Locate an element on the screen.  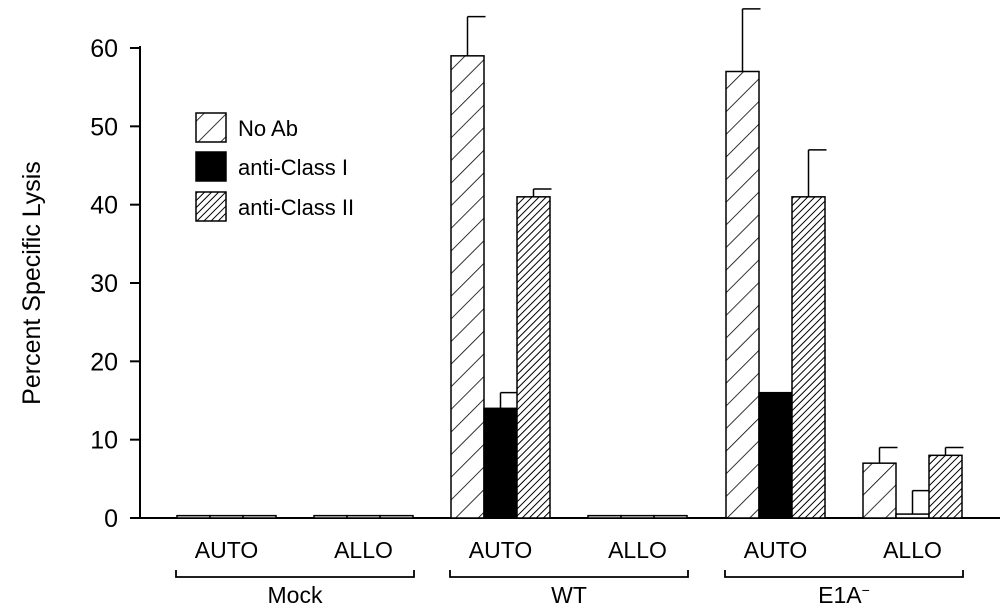
y-tick-label: 0 is located at coordinates (111, 519).